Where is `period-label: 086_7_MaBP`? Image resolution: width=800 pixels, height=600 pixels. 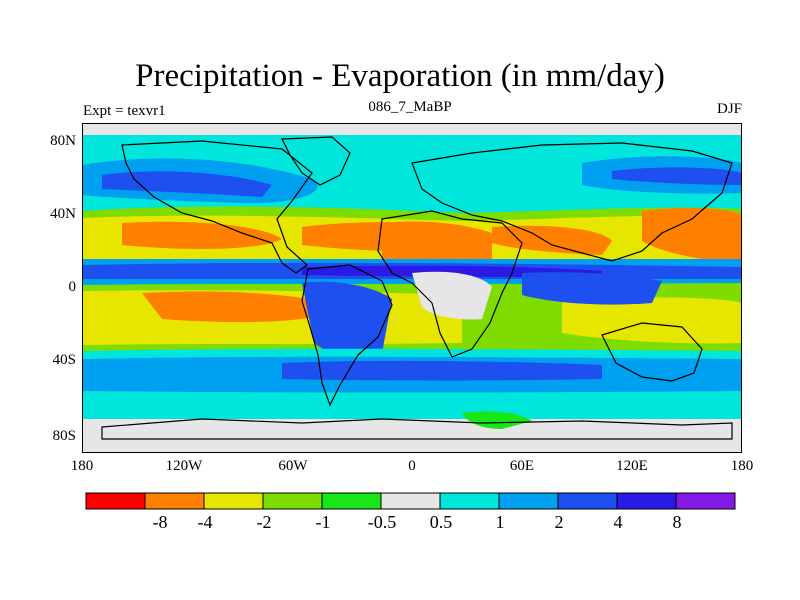
period-label: 086_7_MaBP is located at coordinates (410, 107).